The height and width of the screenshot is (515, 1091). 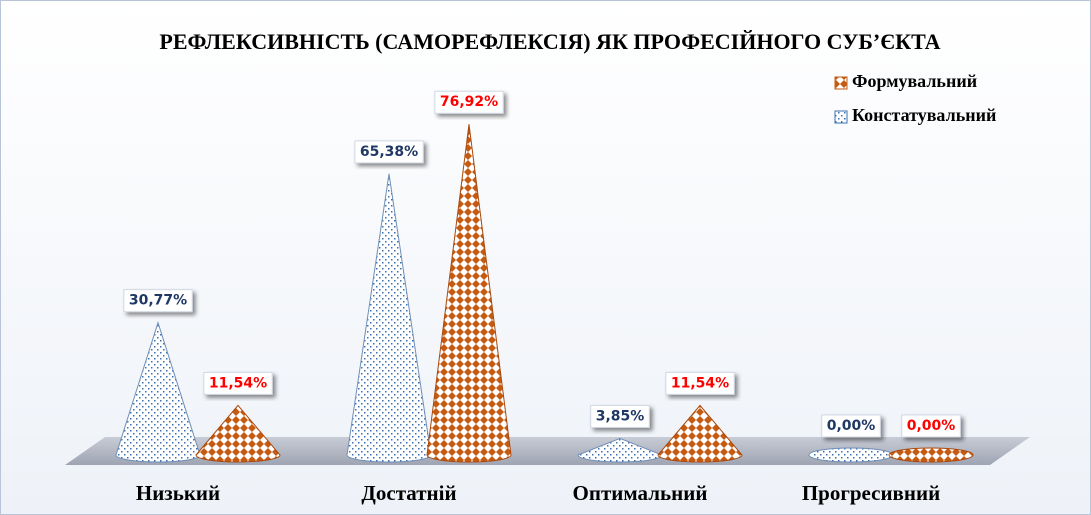 I want to click on x-tick-label: Прогресивний, so click(x=871, y=493).